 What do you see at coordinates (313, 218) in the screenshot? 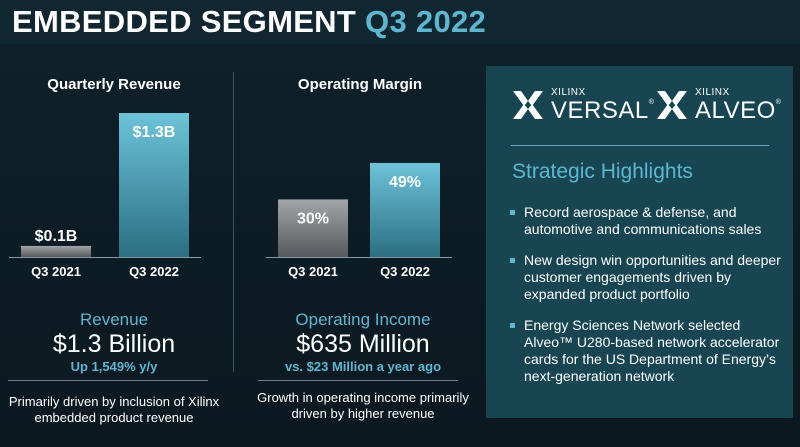
I see `data-label: 30%` at bounding box center [313, 218].